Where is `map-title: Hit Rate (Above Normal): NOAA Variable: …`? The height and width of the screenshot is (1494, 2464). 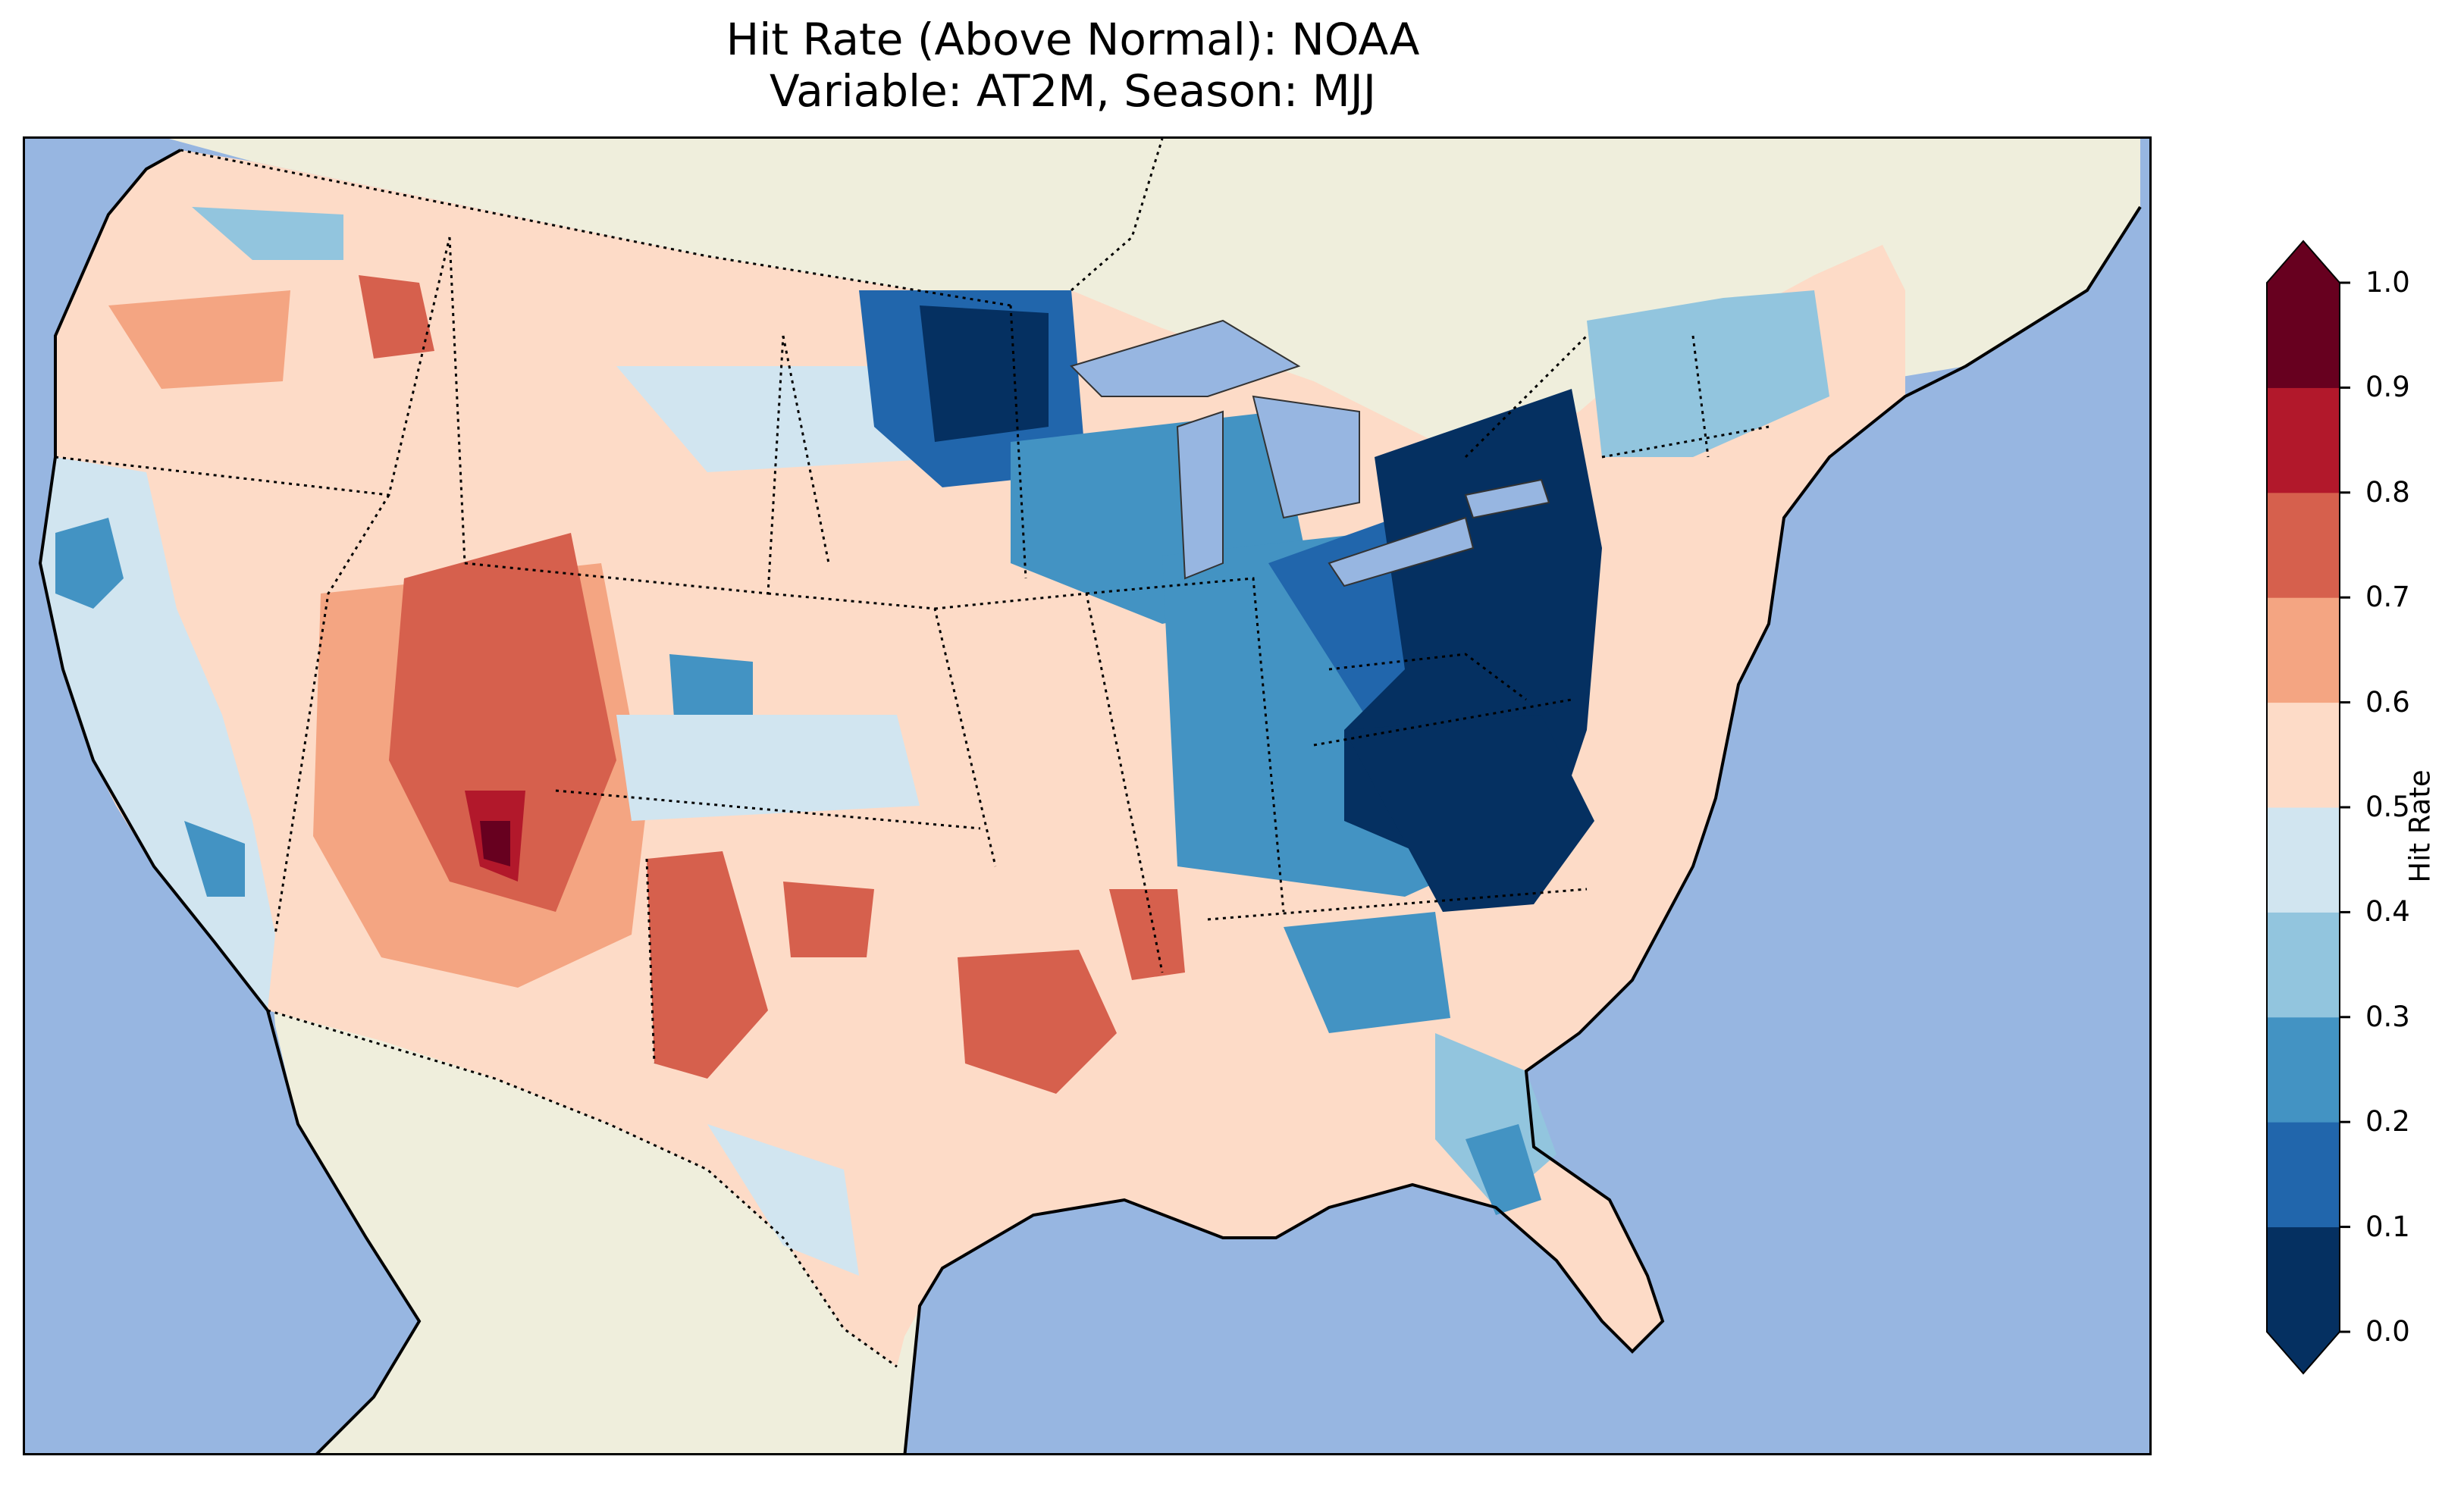 map-title: Hit Rate (Above Normal): NOAA Variable: … is located at coordinates (1073, 65).